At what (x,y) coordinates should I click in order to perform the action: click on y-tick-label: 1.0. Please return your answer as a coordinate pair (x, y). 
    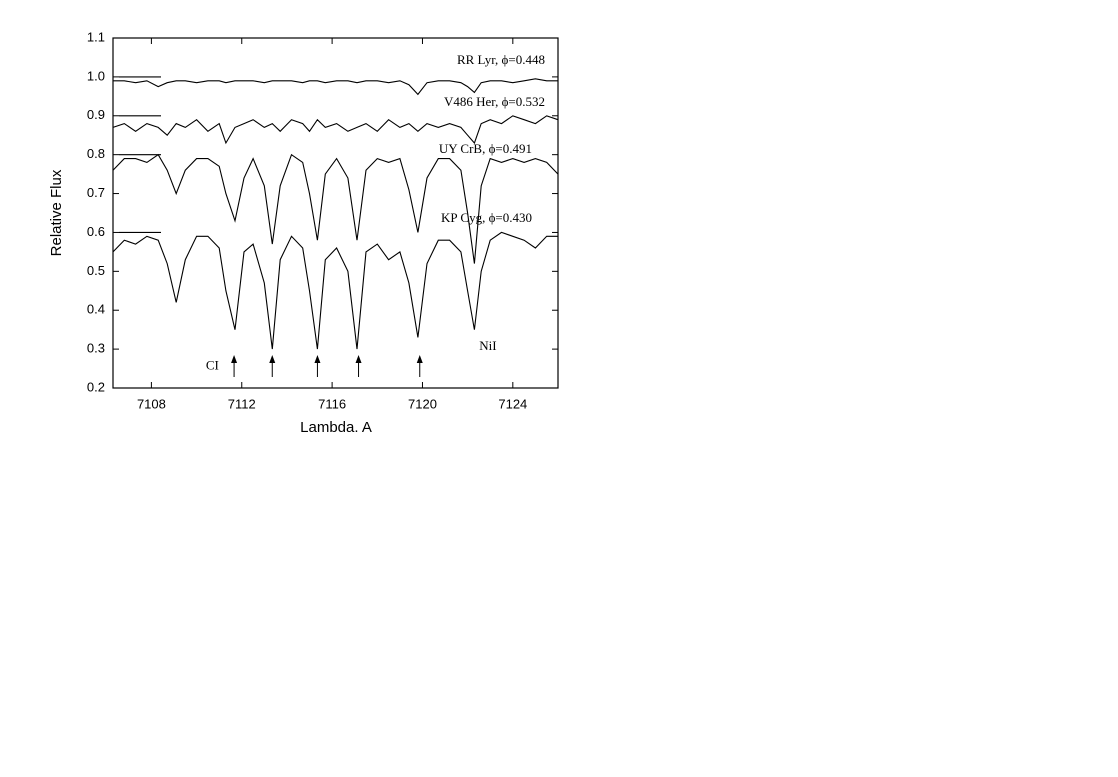
    Looking at the image, I should click on (96, 75).